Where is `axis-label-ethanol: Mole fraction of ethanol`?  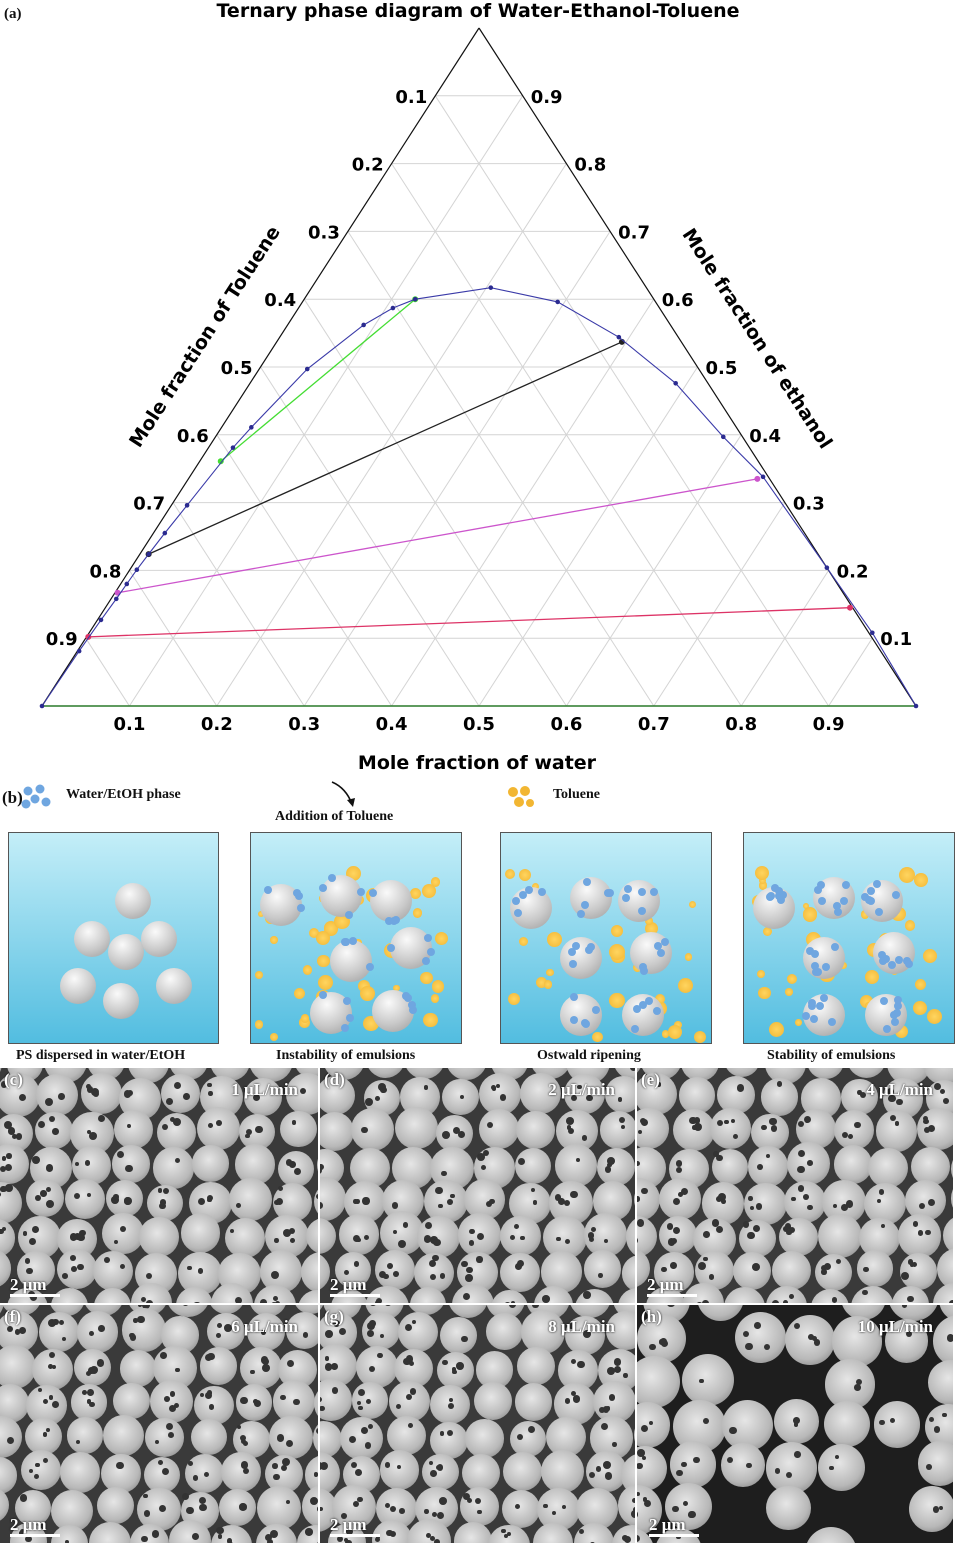 axis-label-ethanol: Mole fraction of ethanol is located at coordinates (757, 339).